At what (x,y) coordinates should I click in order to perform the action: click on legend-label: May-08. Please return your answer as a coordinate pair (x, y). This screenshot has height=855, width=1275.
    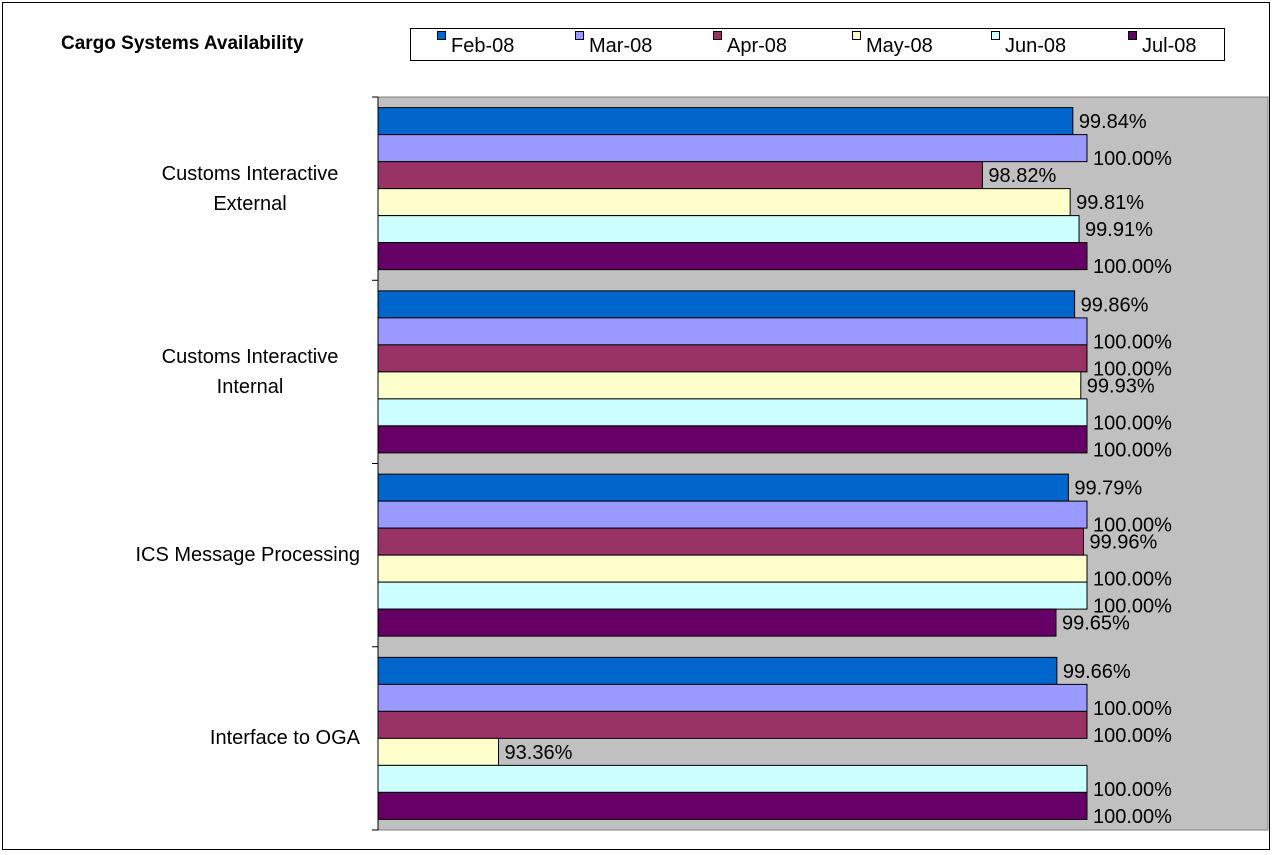
    Looking at the image, I should click on (899, 46).